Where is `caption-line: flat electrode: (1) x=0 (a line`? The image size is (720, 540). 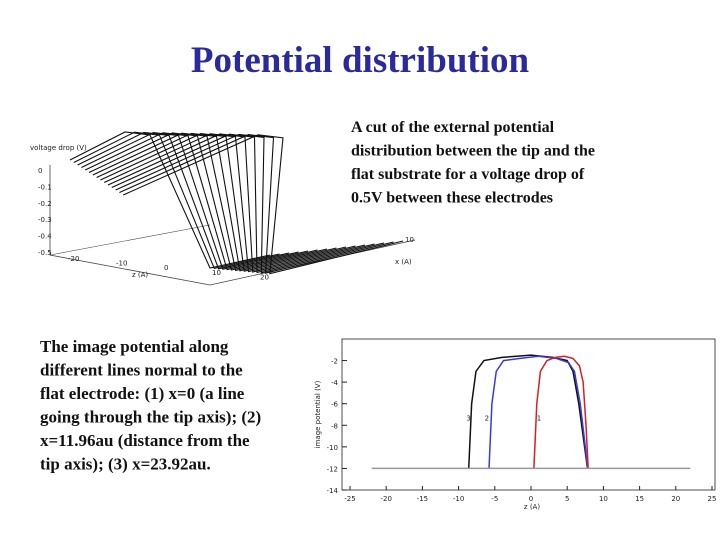
caption-line: flat electrode: (1) x=0 (a line is located at coordinates (142, 393).